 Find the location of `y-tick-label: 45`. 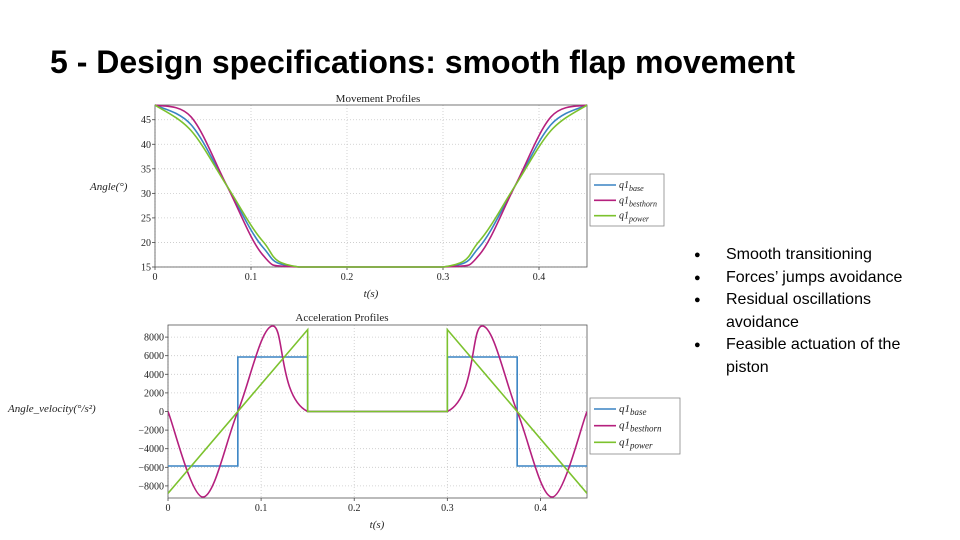

y-tick-label: 45 is located at coordinates (146, 120).